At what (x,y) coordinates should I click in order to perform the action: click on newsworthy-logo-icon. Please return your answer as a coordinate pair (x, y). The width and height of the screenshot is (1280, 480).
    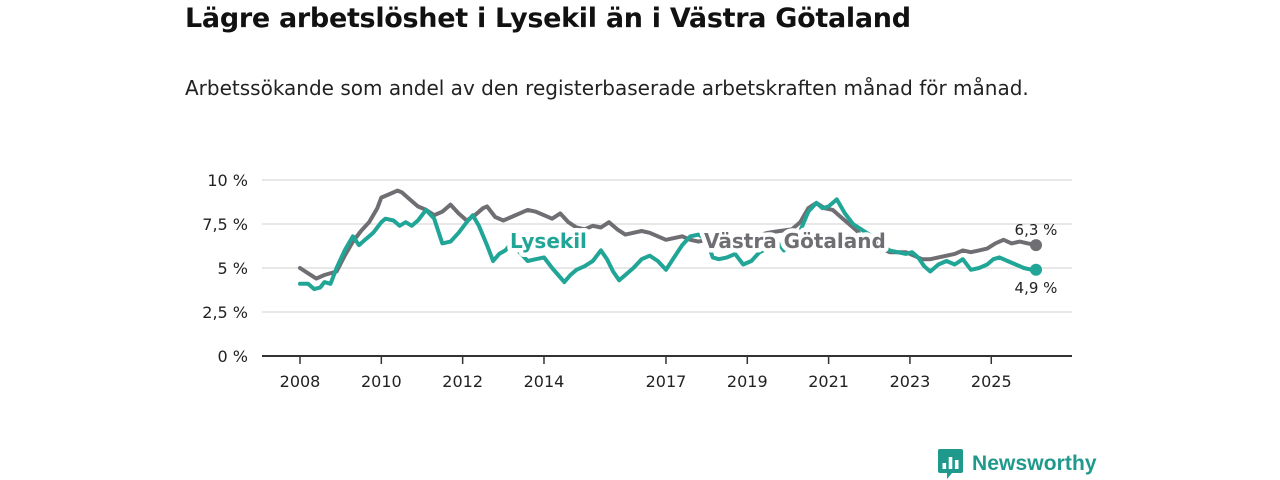
    Looking at the image, I should click on (950, 464).